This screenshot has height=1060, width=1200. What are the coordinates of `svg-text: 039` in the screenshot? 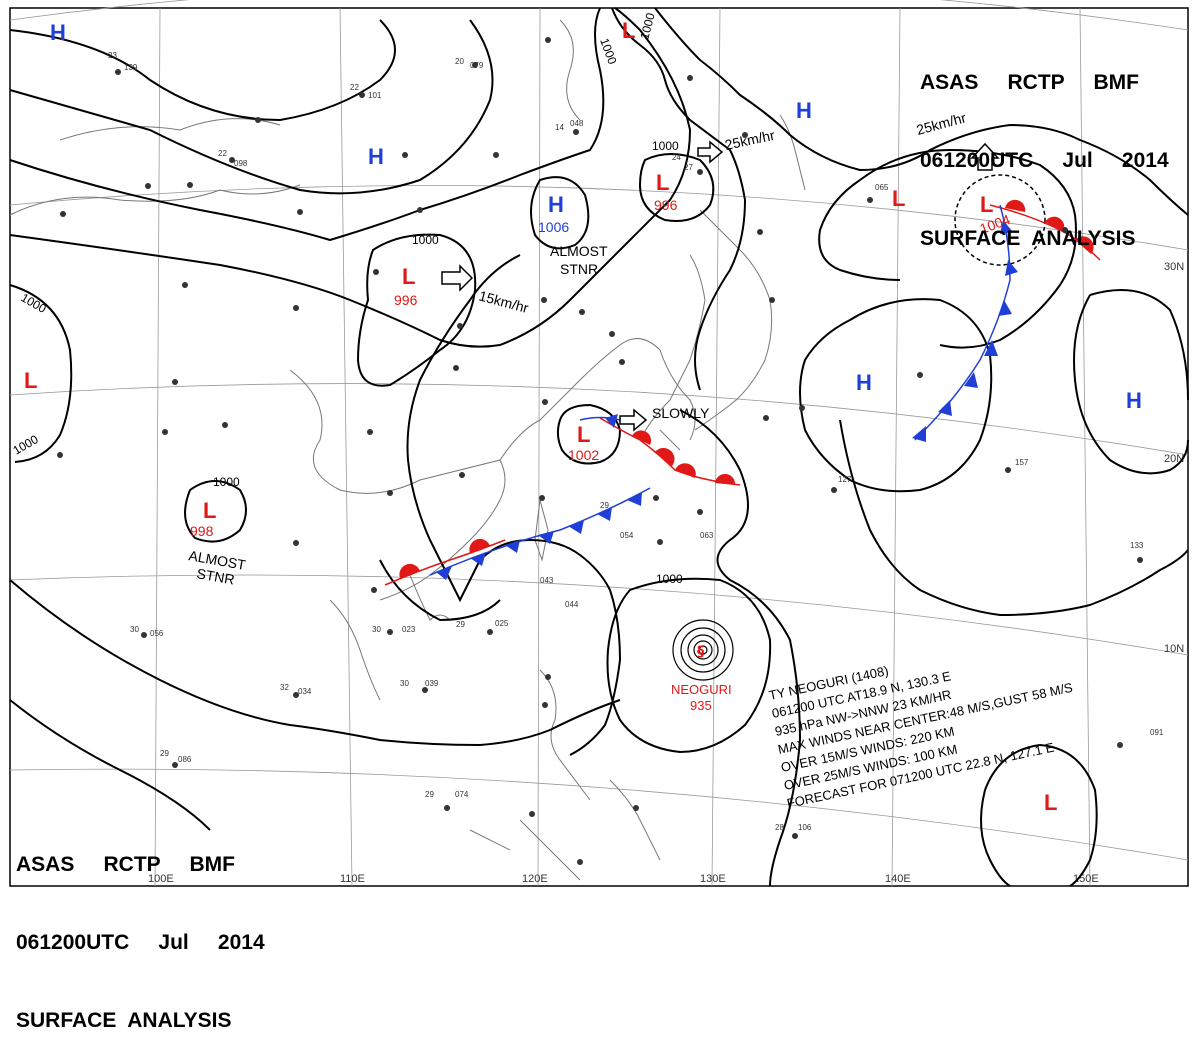 It's located at (432, 683).